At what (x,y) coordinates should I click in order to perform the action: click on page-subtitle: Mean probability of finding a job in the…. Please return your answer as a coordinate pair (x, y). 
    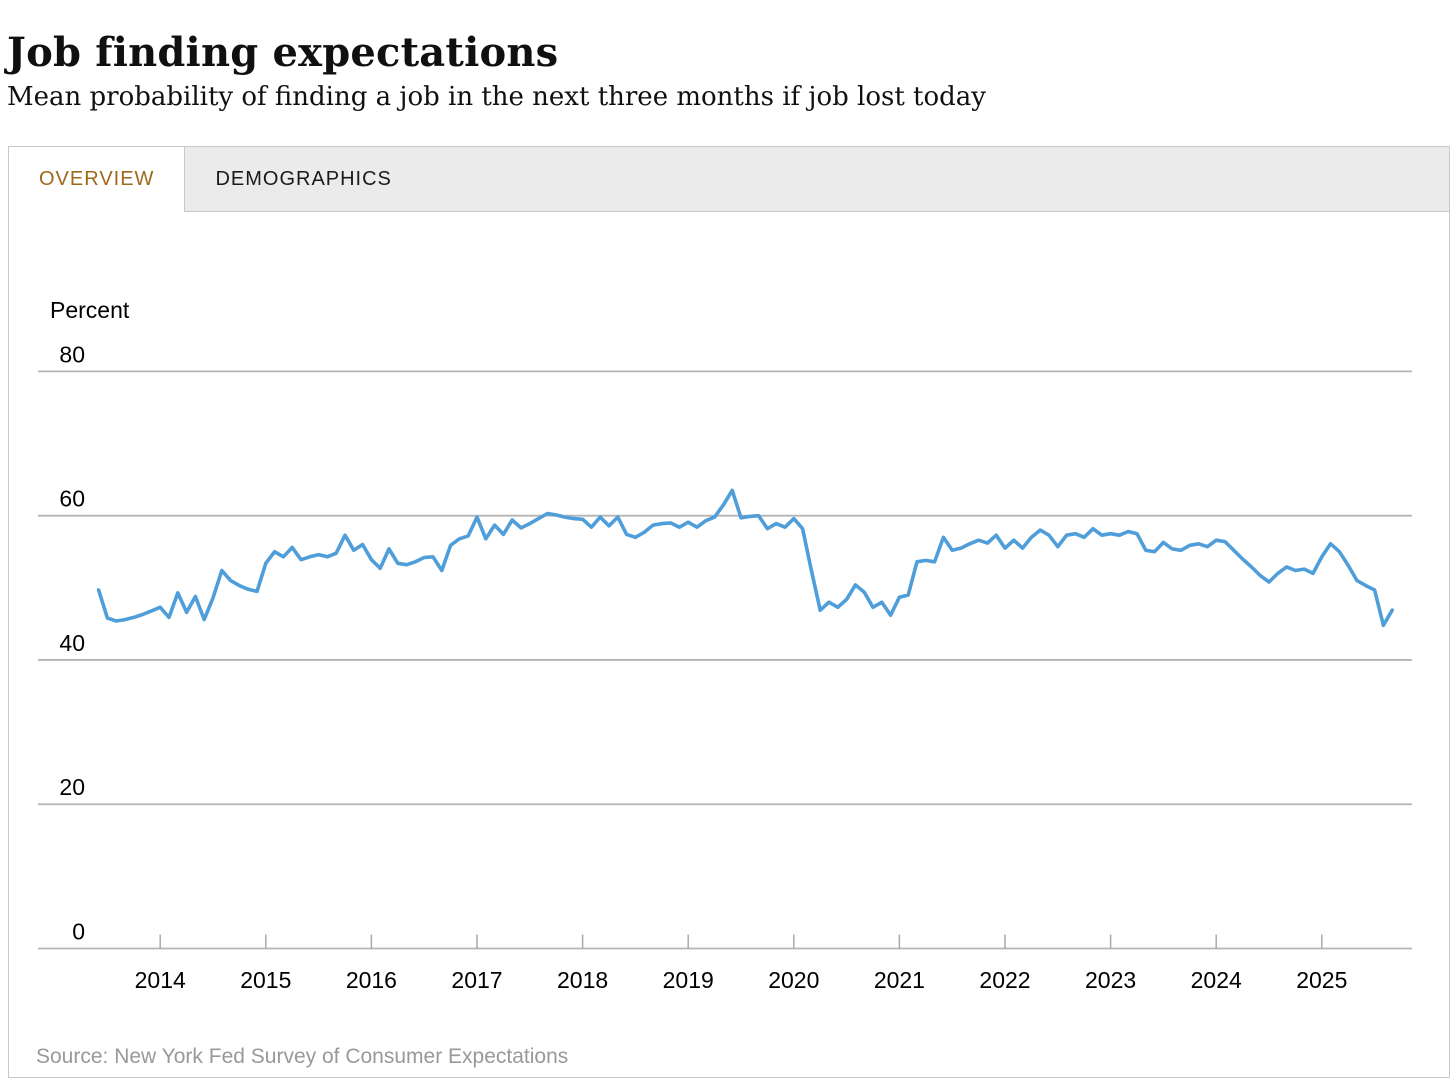
    Looking at the image, I should click on (496, 97).